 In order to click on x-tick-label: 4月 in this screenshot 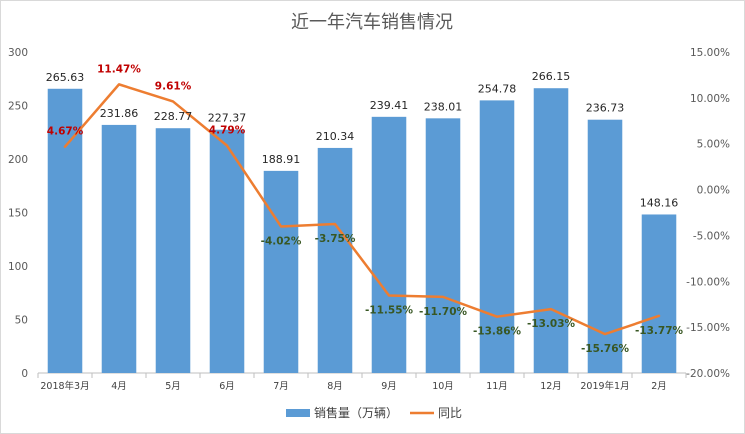, I will do `click(119, 386)`.